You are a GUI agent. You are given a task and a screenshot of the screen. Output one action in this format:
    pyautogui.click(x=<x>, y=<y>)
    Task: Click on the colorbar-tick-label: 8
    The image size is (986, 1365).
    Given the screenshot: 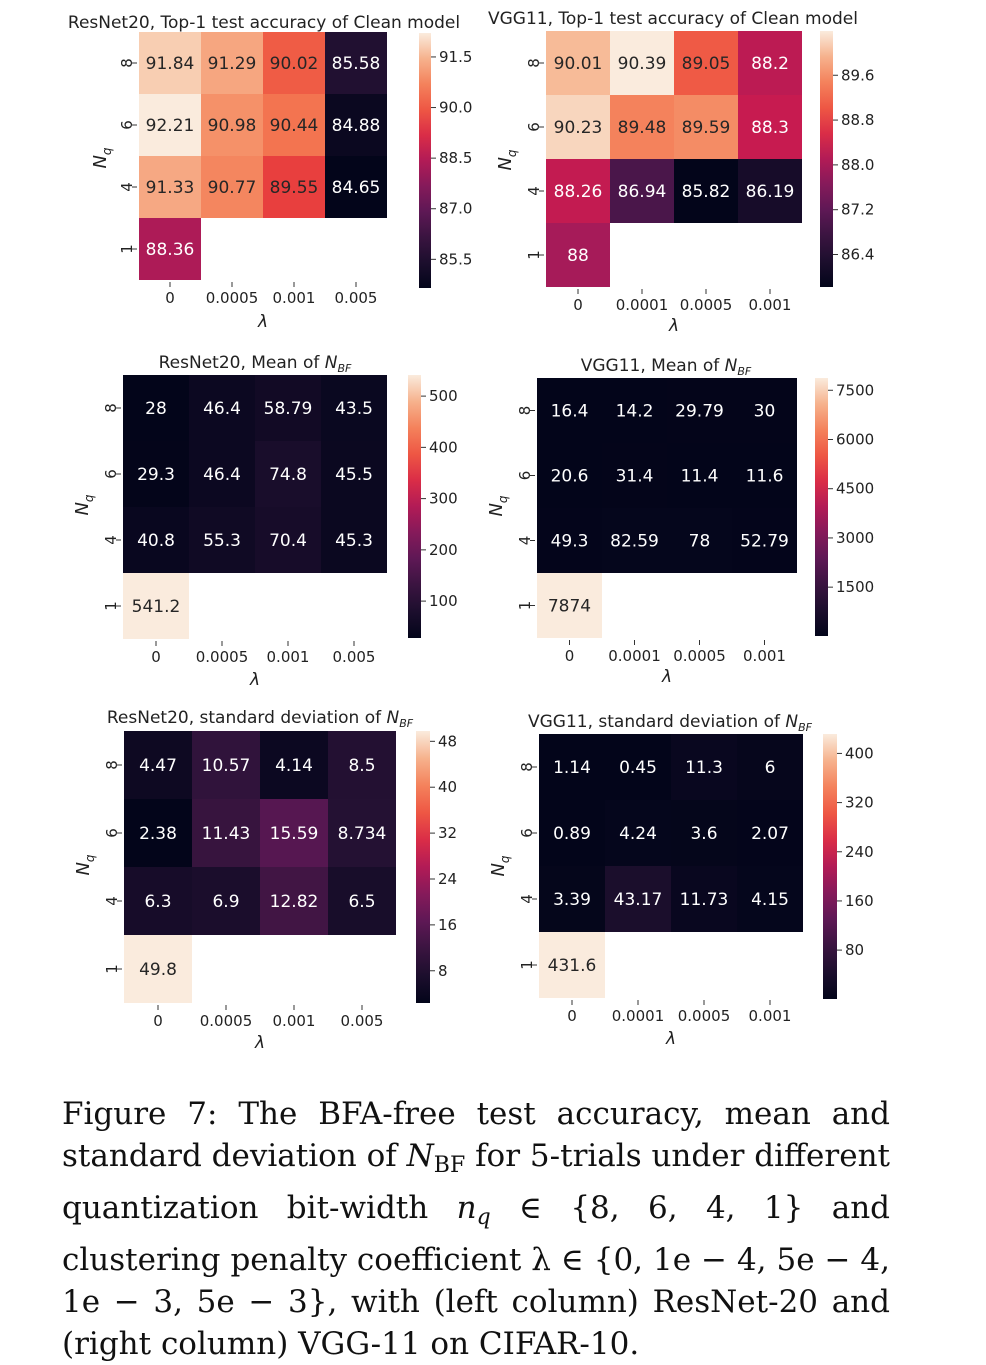 What is the action you would take?
    pyautogui.click(x=443, y=971)
    